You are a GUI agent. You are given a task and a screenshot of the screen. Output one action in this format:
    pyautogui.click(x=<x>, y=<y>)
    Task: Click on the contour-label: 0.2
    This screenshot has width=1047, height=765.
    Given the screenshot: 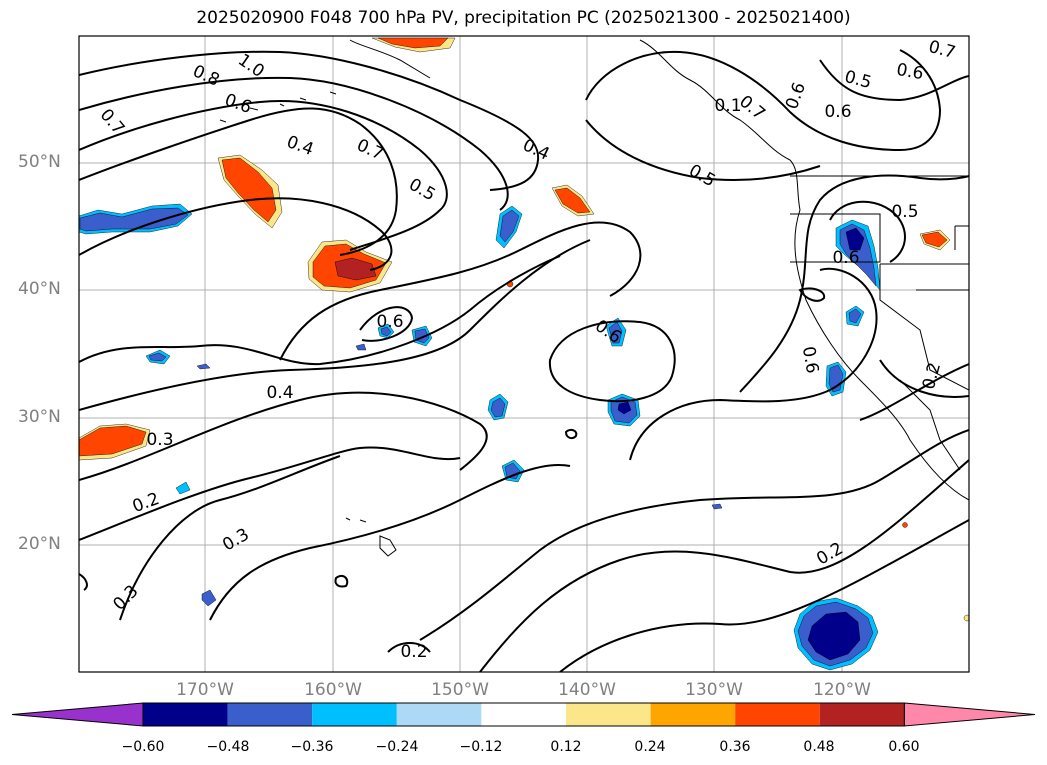 What is the action you would take?
    pyautogui.click(x=413, y=652)
    